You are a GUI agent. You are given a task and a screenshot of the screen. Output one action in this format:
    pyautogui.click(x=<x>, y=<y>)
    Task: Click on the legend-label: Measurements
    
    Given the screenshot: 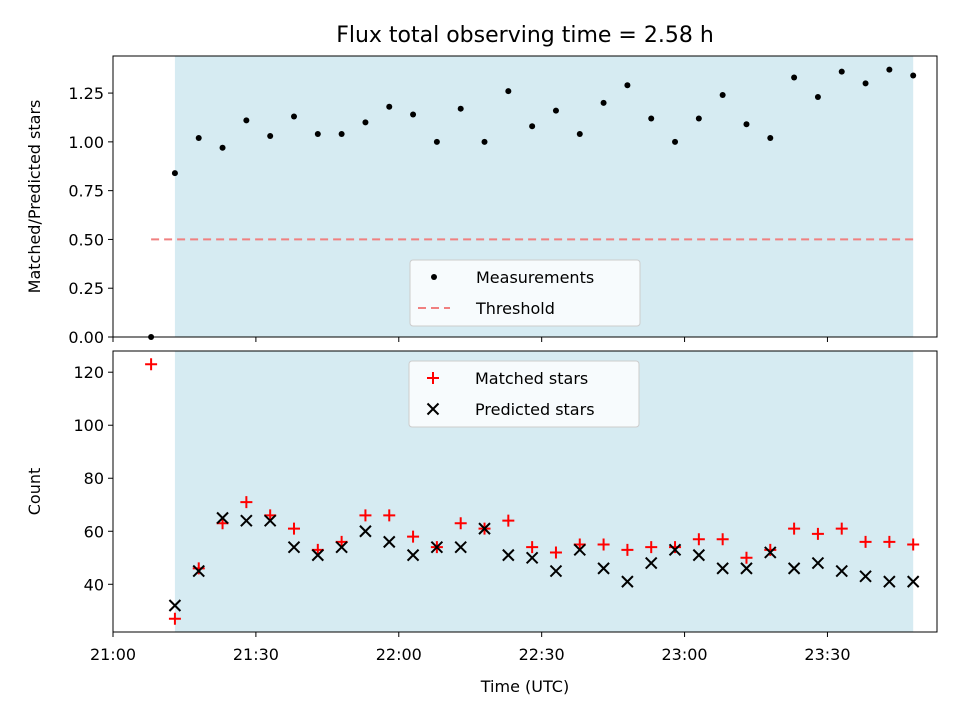 What is the action you would take?
    pyautogui.click(x=535, y=277)
    